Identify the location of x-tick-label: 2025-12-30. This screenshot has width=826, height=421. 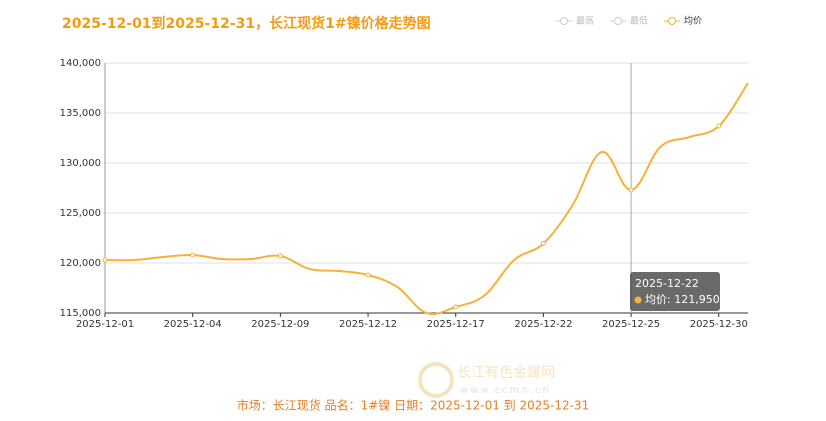
(719, 324).